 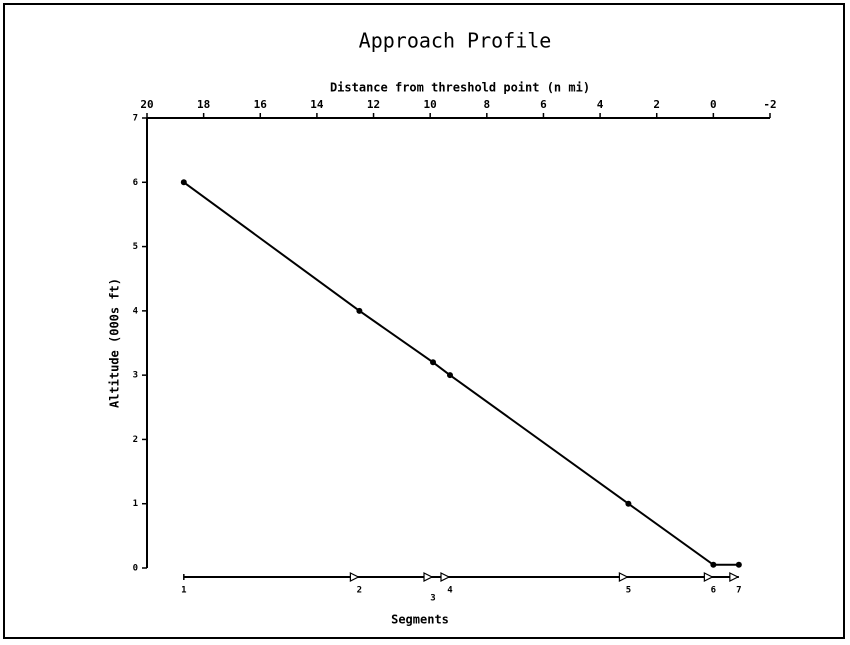 What do you see at coordinates (420, 620) in the screenshot?
I see `segments-label: Segments` at bounding box center [420, 620].